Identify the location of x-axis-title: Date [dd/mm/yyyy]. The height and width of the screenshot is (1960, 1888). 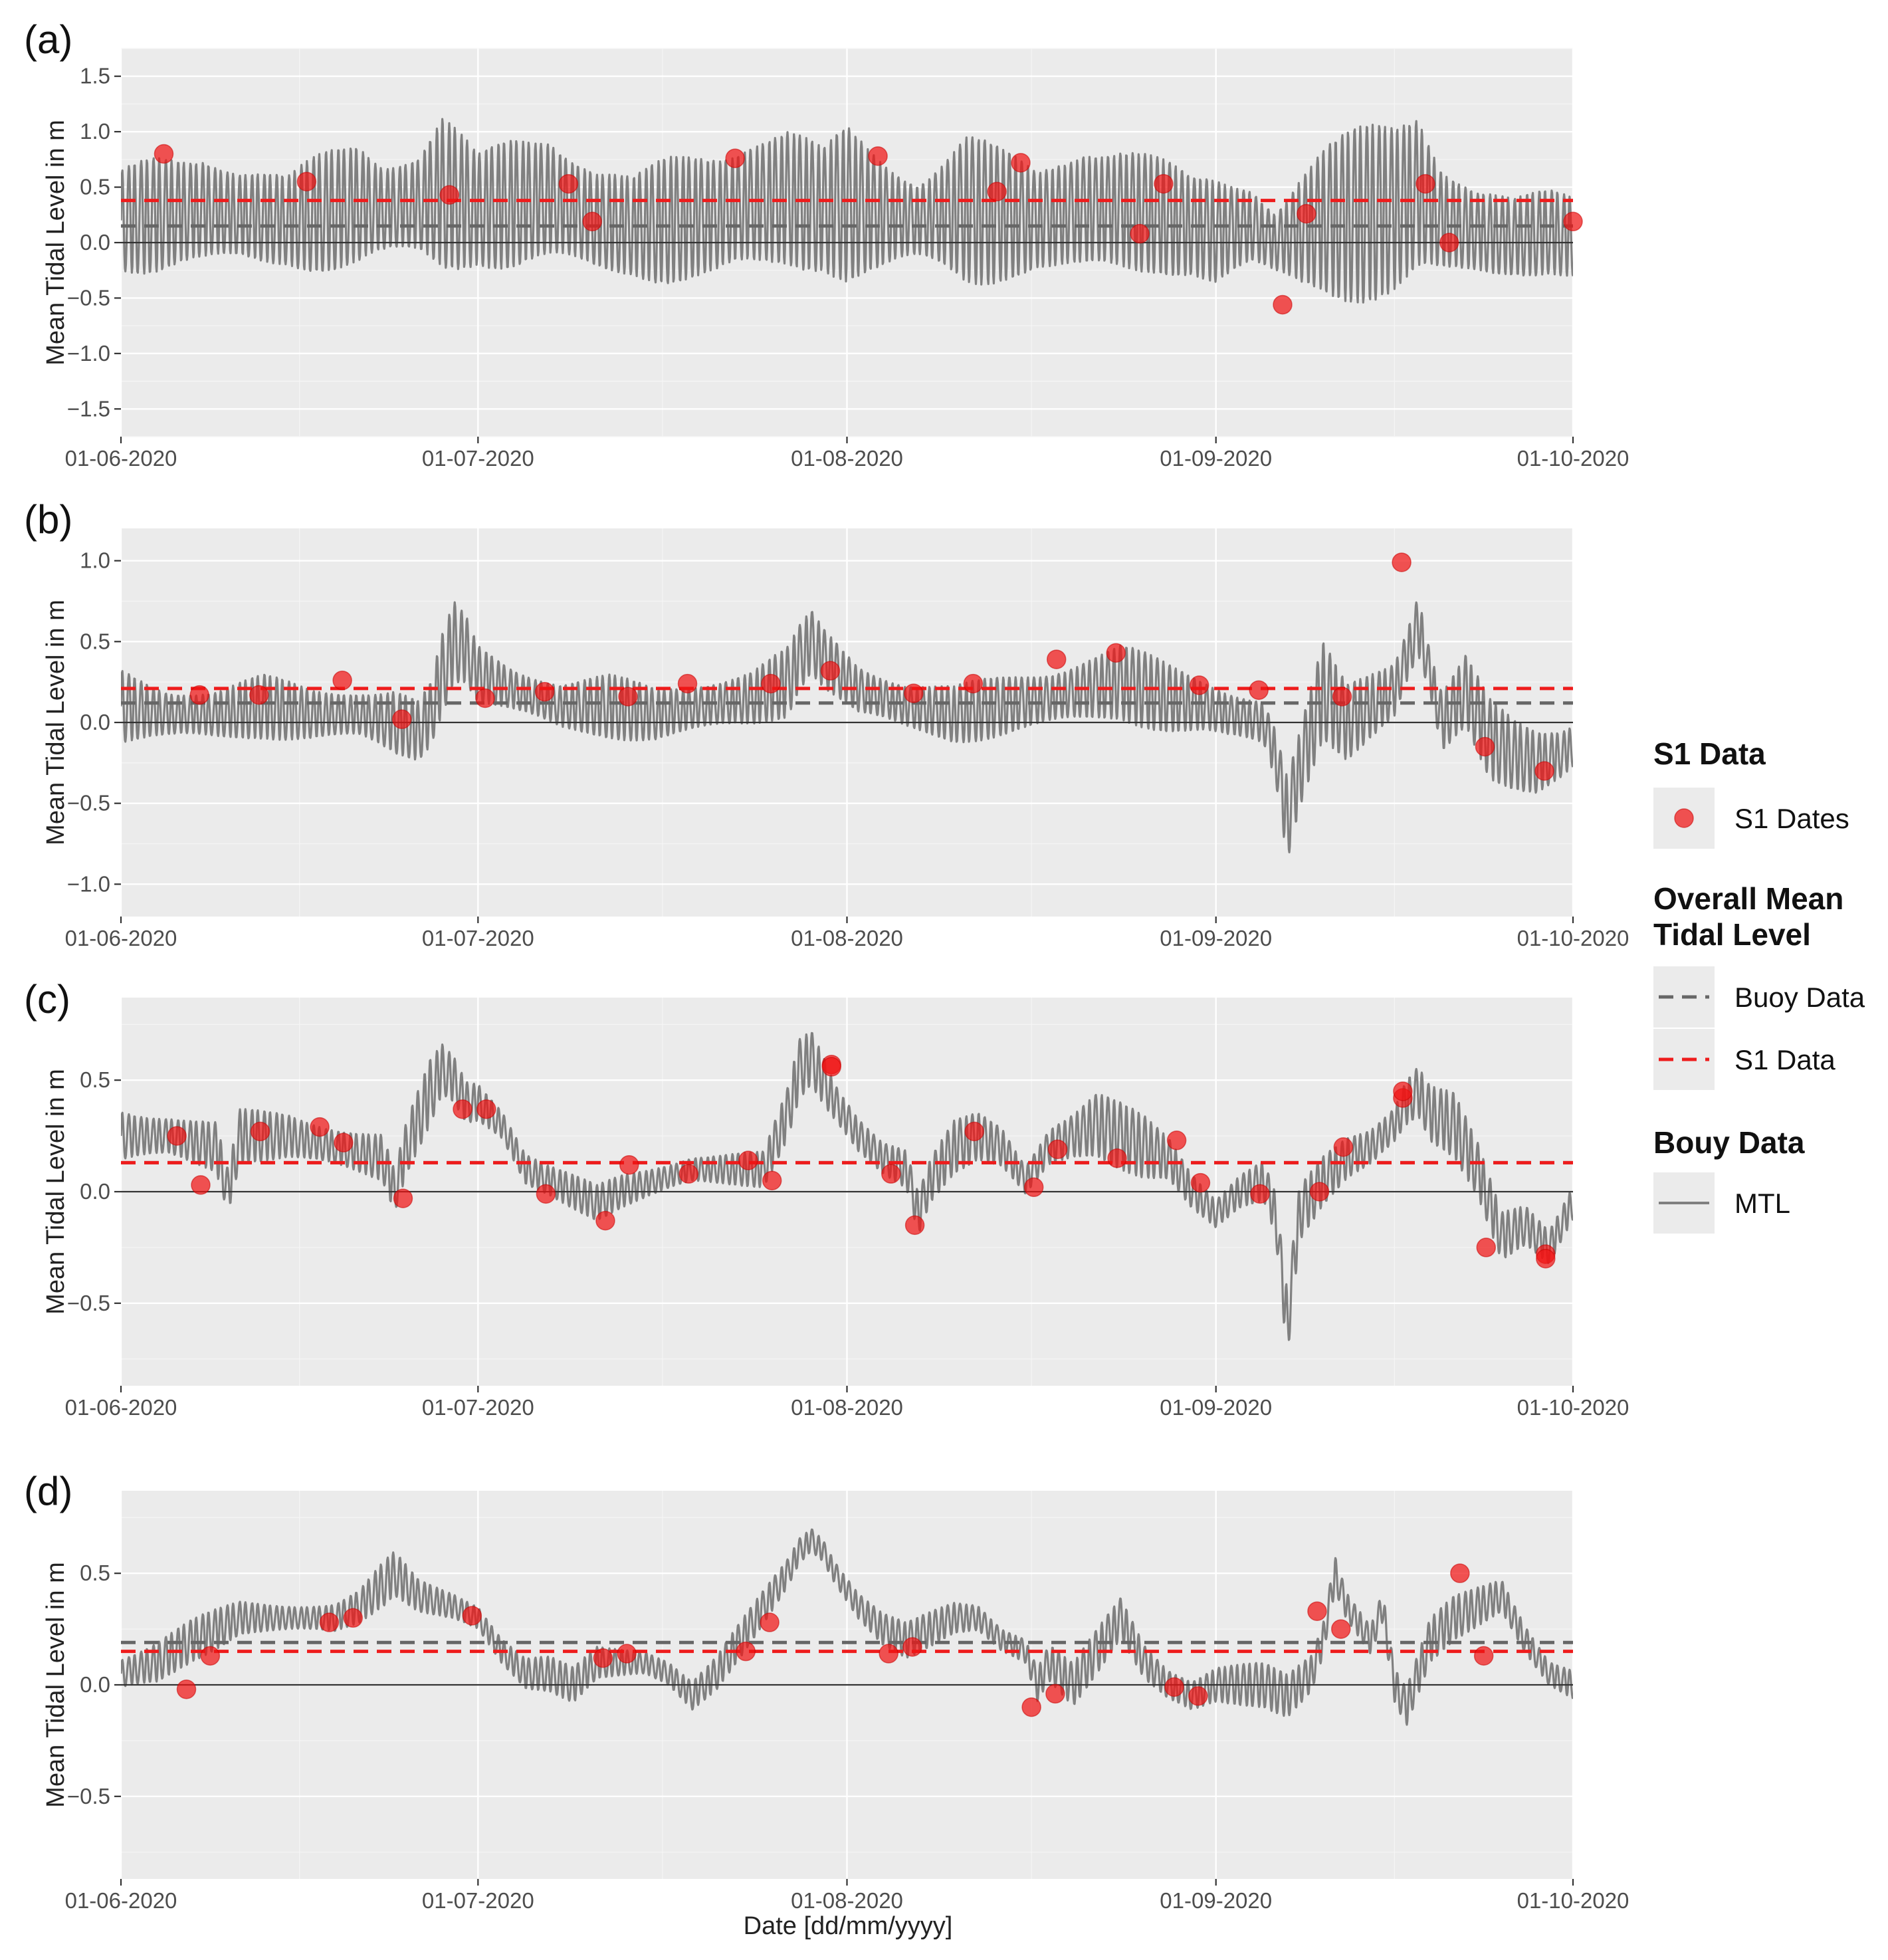
(848, 1926).